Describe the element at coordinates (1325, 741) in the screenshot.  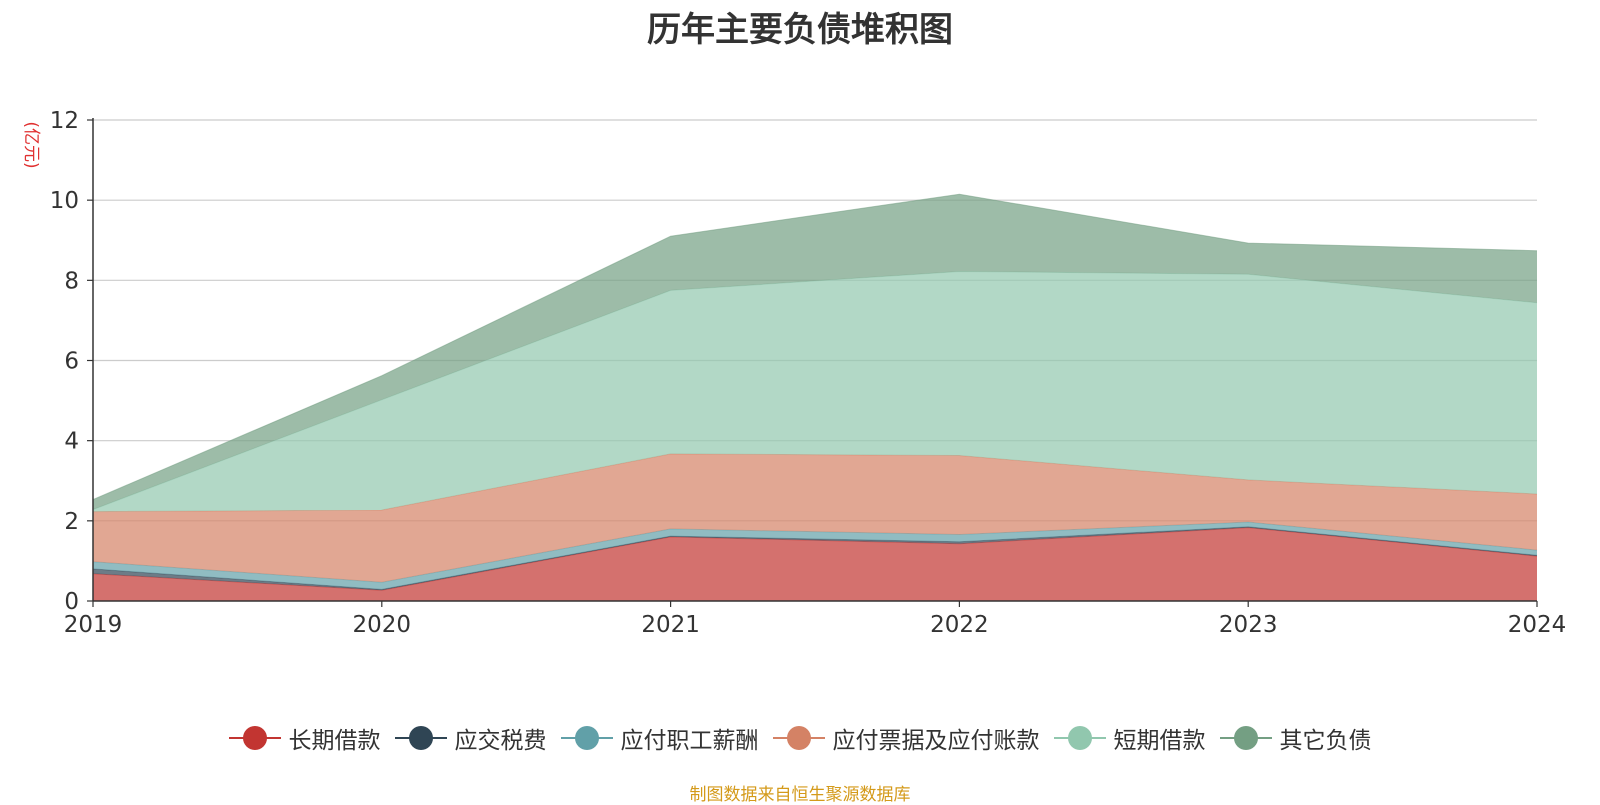
I see `legend-label: 其它负债` at that location.